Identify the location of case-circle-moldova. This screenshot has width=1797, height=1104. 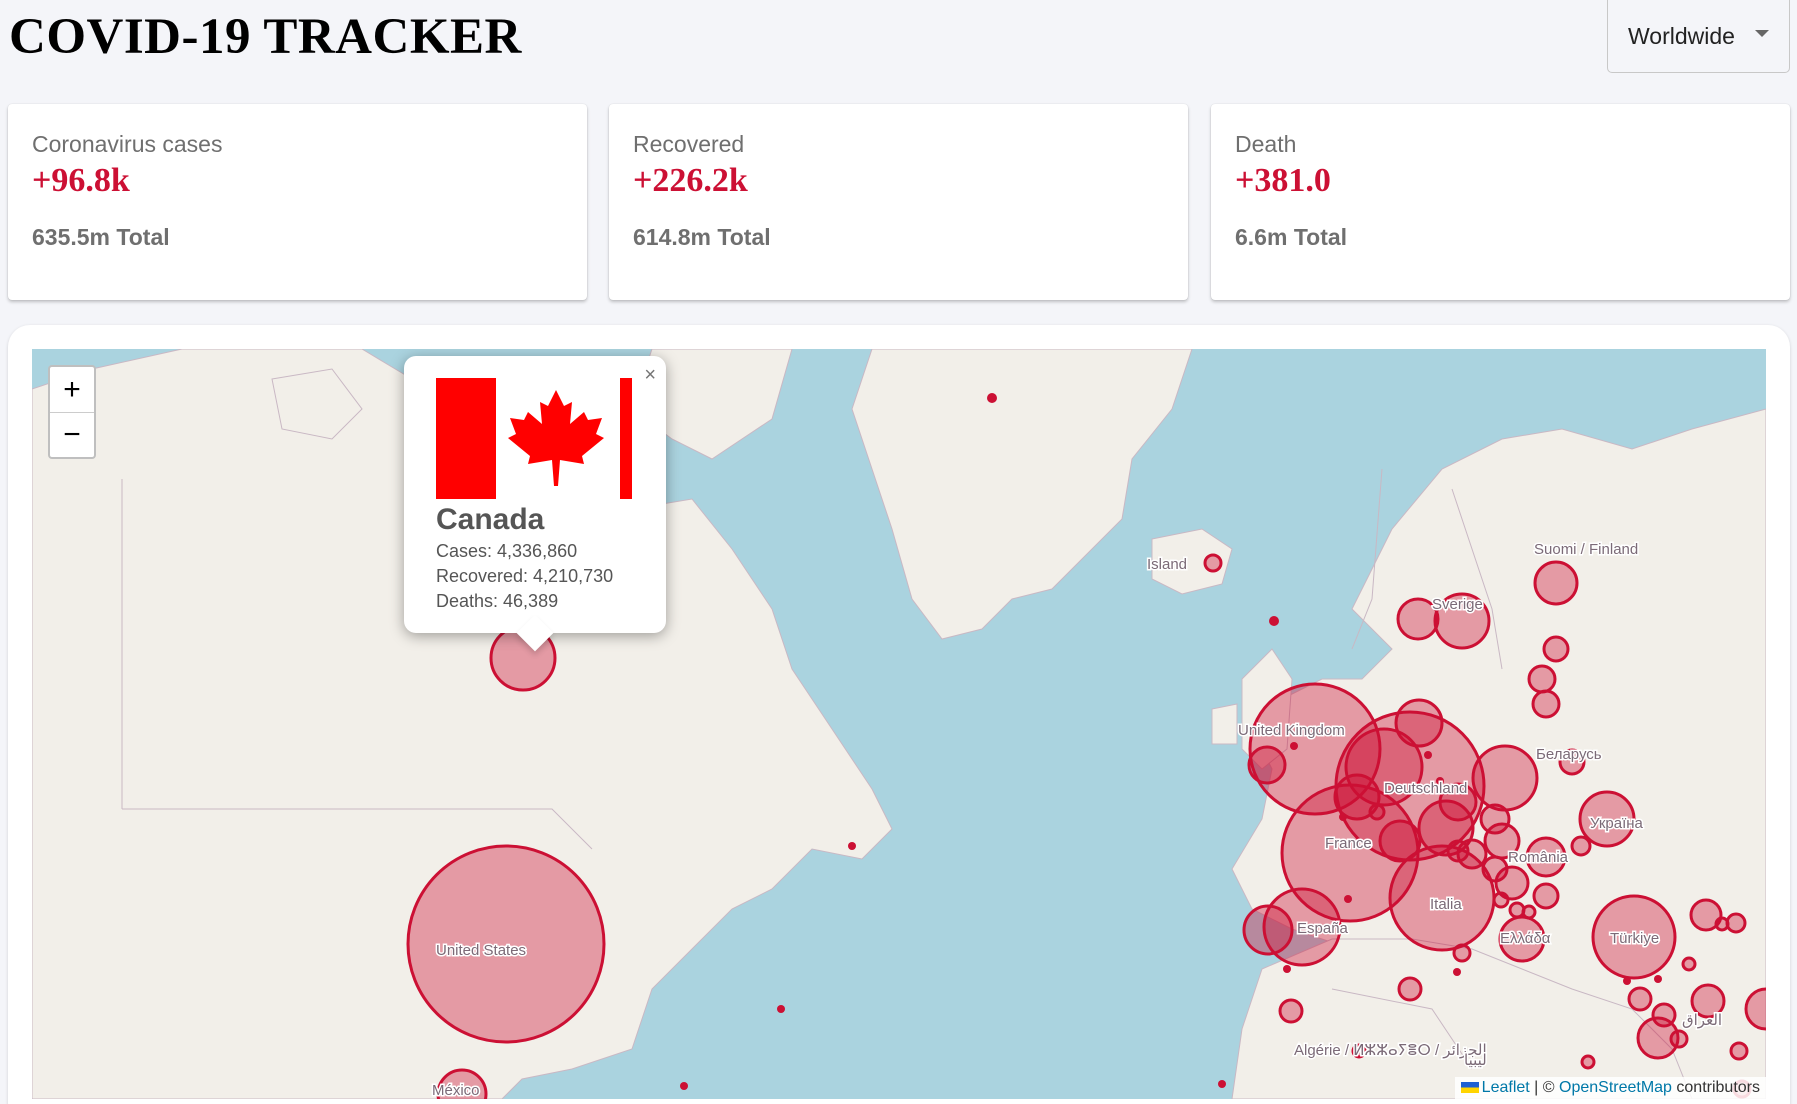
(1581, 846).